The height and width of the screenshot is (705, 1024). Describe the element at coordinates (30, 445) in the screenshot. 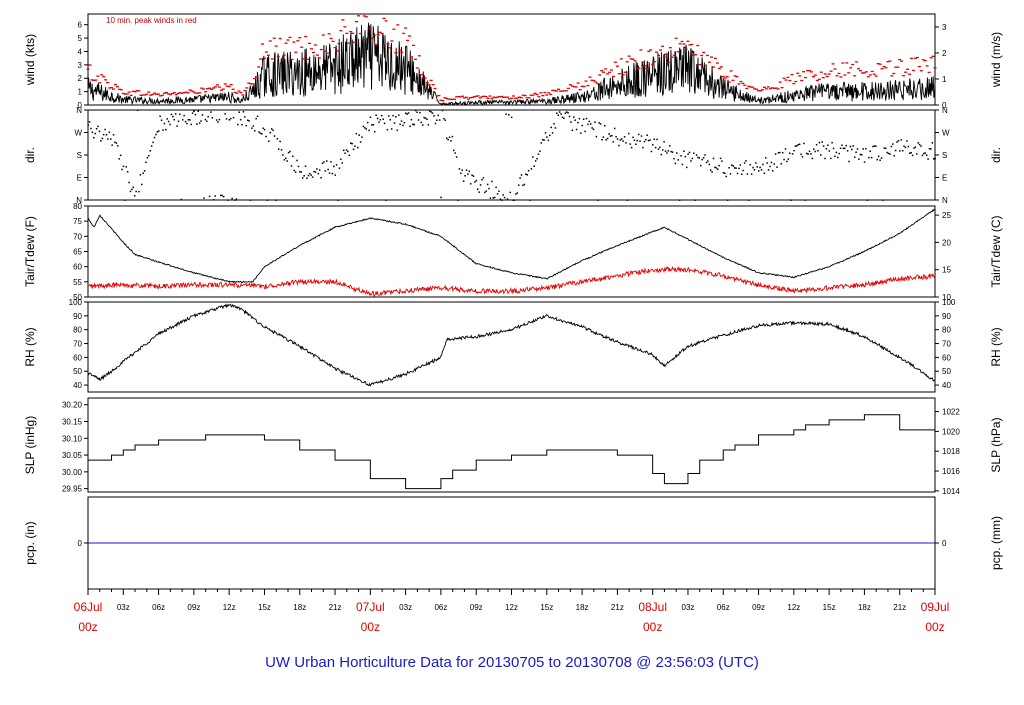

I see `panel-slp-ylabel-left: SLP (inHg)` at that location.